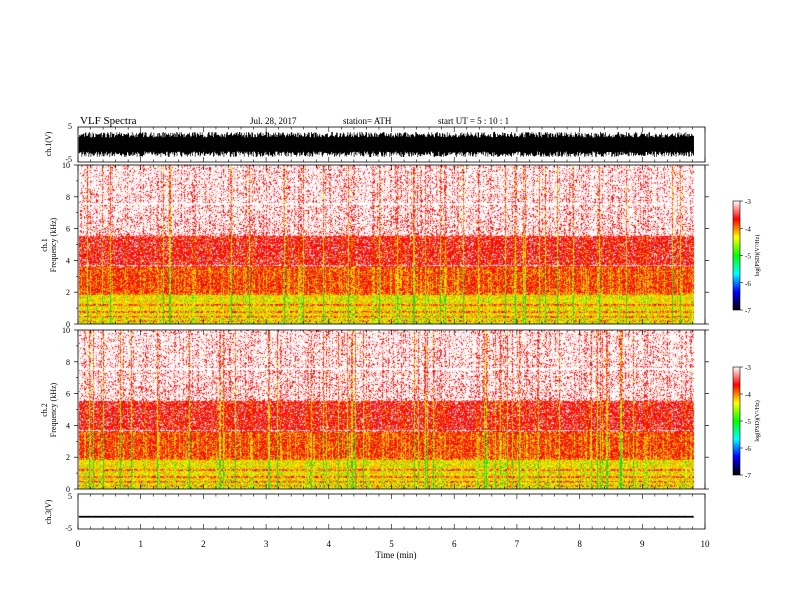  I want to click on ch3-waveform-trace, so click(386, 516).